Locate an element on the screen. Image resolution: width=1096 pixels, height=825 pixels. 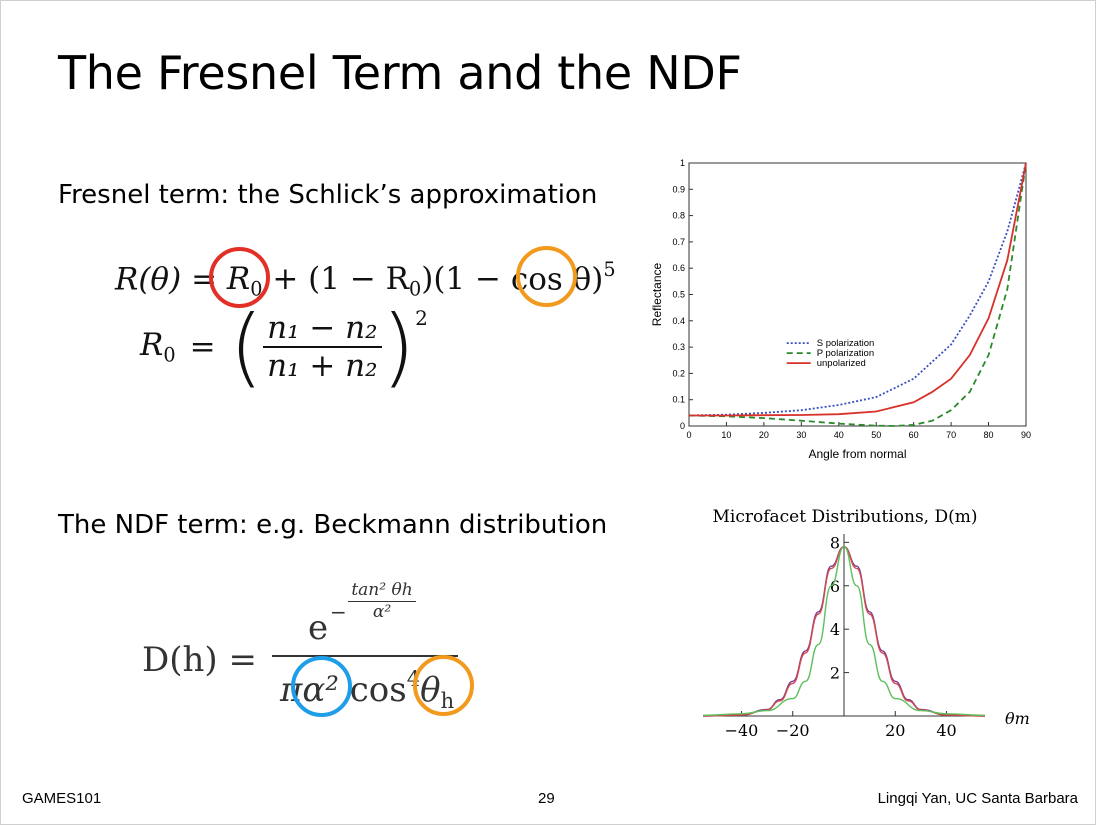
r0-highlight-circle is located at coordinates (239, 277).